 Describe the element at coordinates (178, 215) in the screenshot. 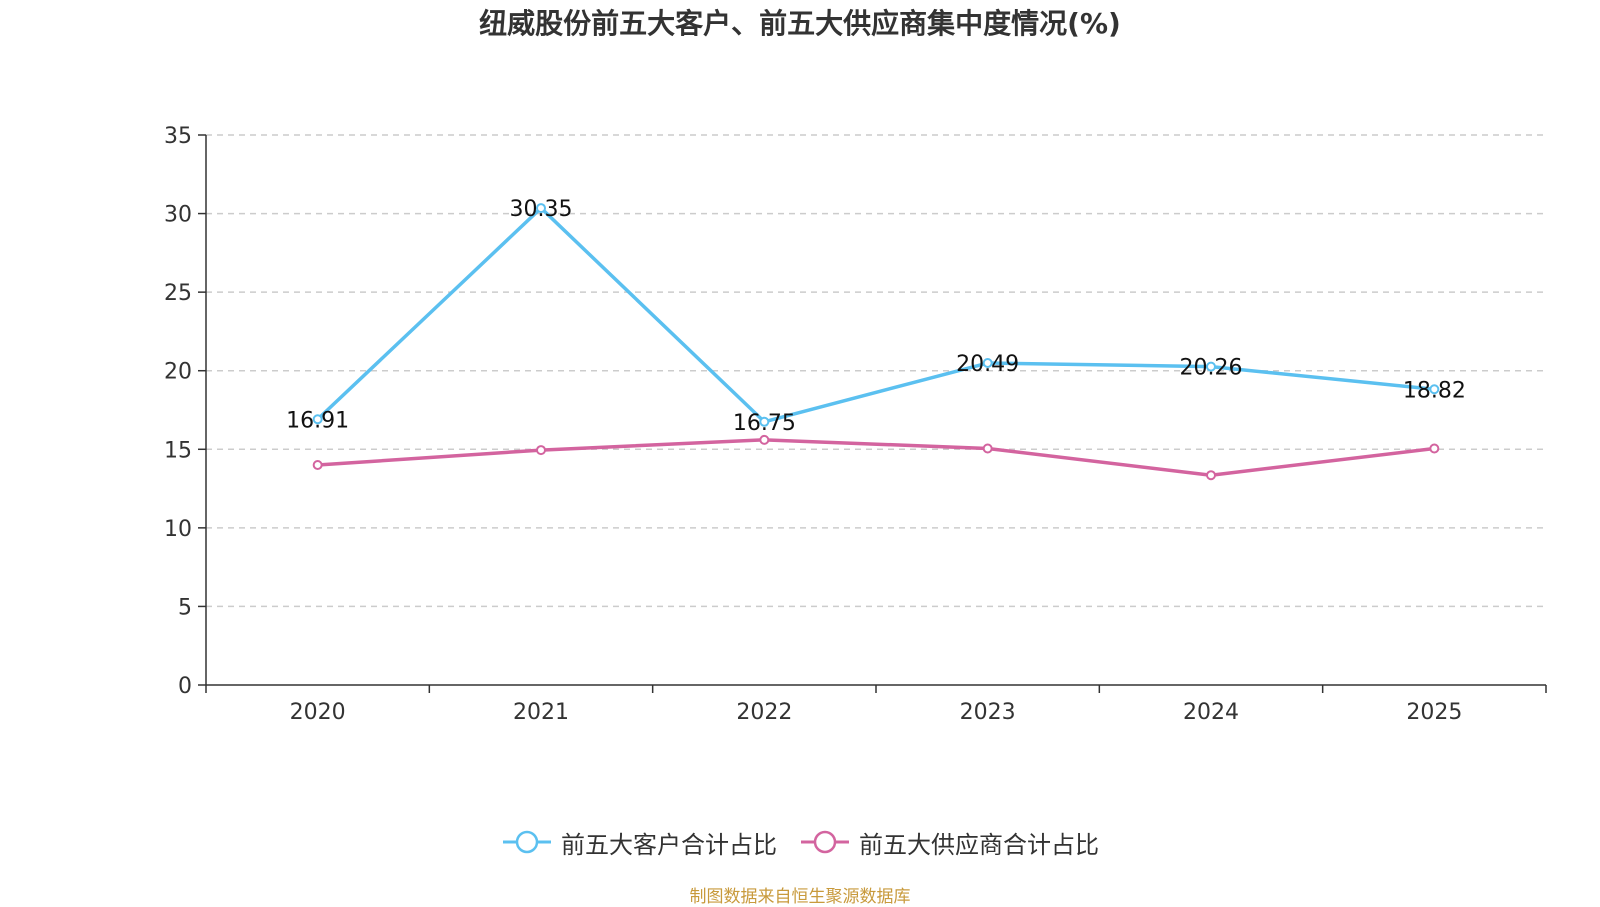

I see `y-tick-label: 30` at that location.